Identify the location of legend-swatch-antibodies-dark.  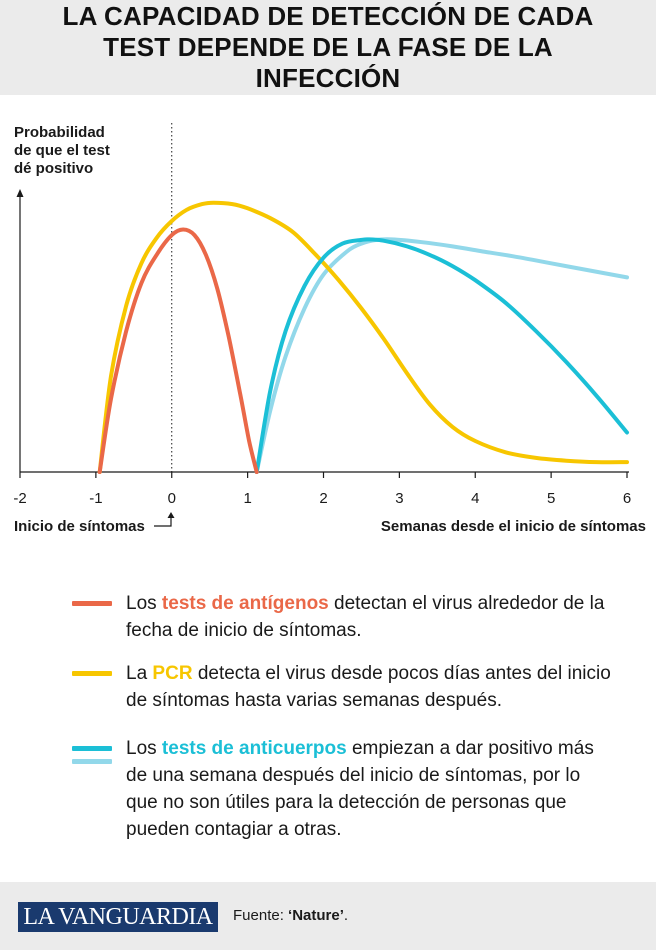
(92, 748).